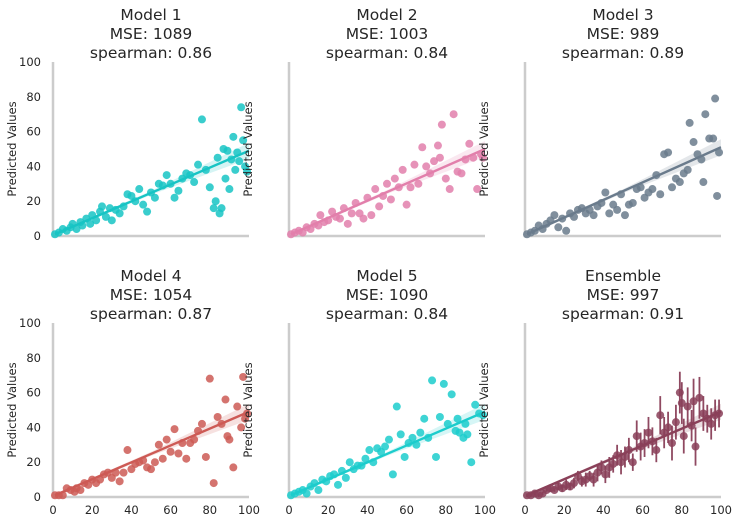 The image size is (738, 524). What do you see at coordinates (623, 53) in the screenshot?
I see `chart-title-line: spearman: 0.89` at bounding box center [623, 53].